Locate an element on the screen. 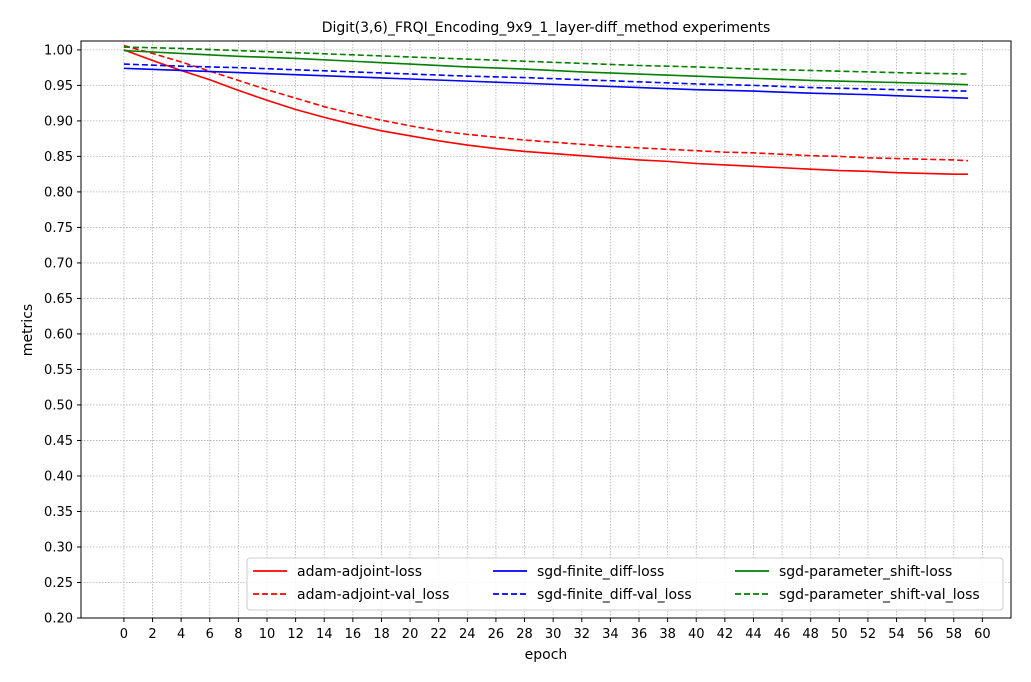 The image size is (1031, 682). x-tick-label: 54 is located at coordinates (896, 634).